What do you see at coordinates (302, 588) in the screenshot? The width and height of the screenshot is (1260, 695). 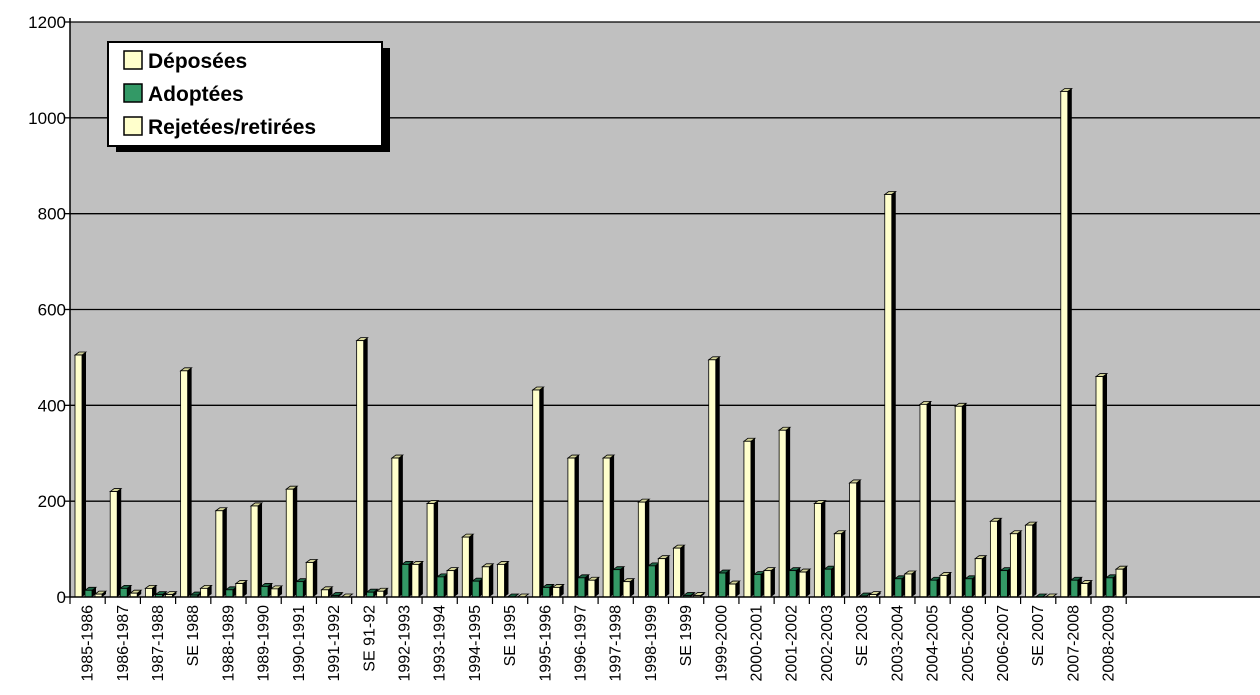 I see `bar-adoptees-1990-1991` at bounding box center [302, 588].